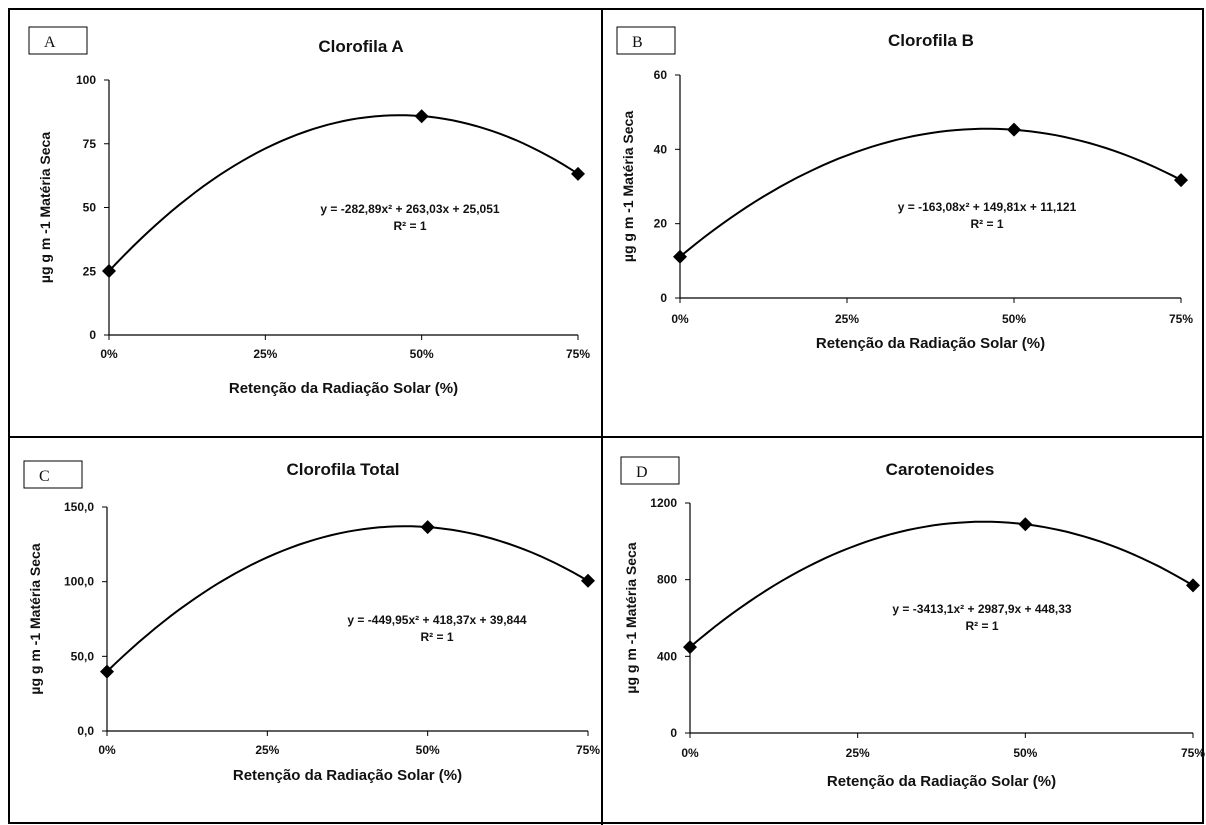 The height and width of the screenshot is (825, 1206). What do you see at coordinates (409, 209) in the screenshot?
I see `trendline-equation: y = -282,89x² + 263,03x + 25,051` at bounding box center [409, 209].